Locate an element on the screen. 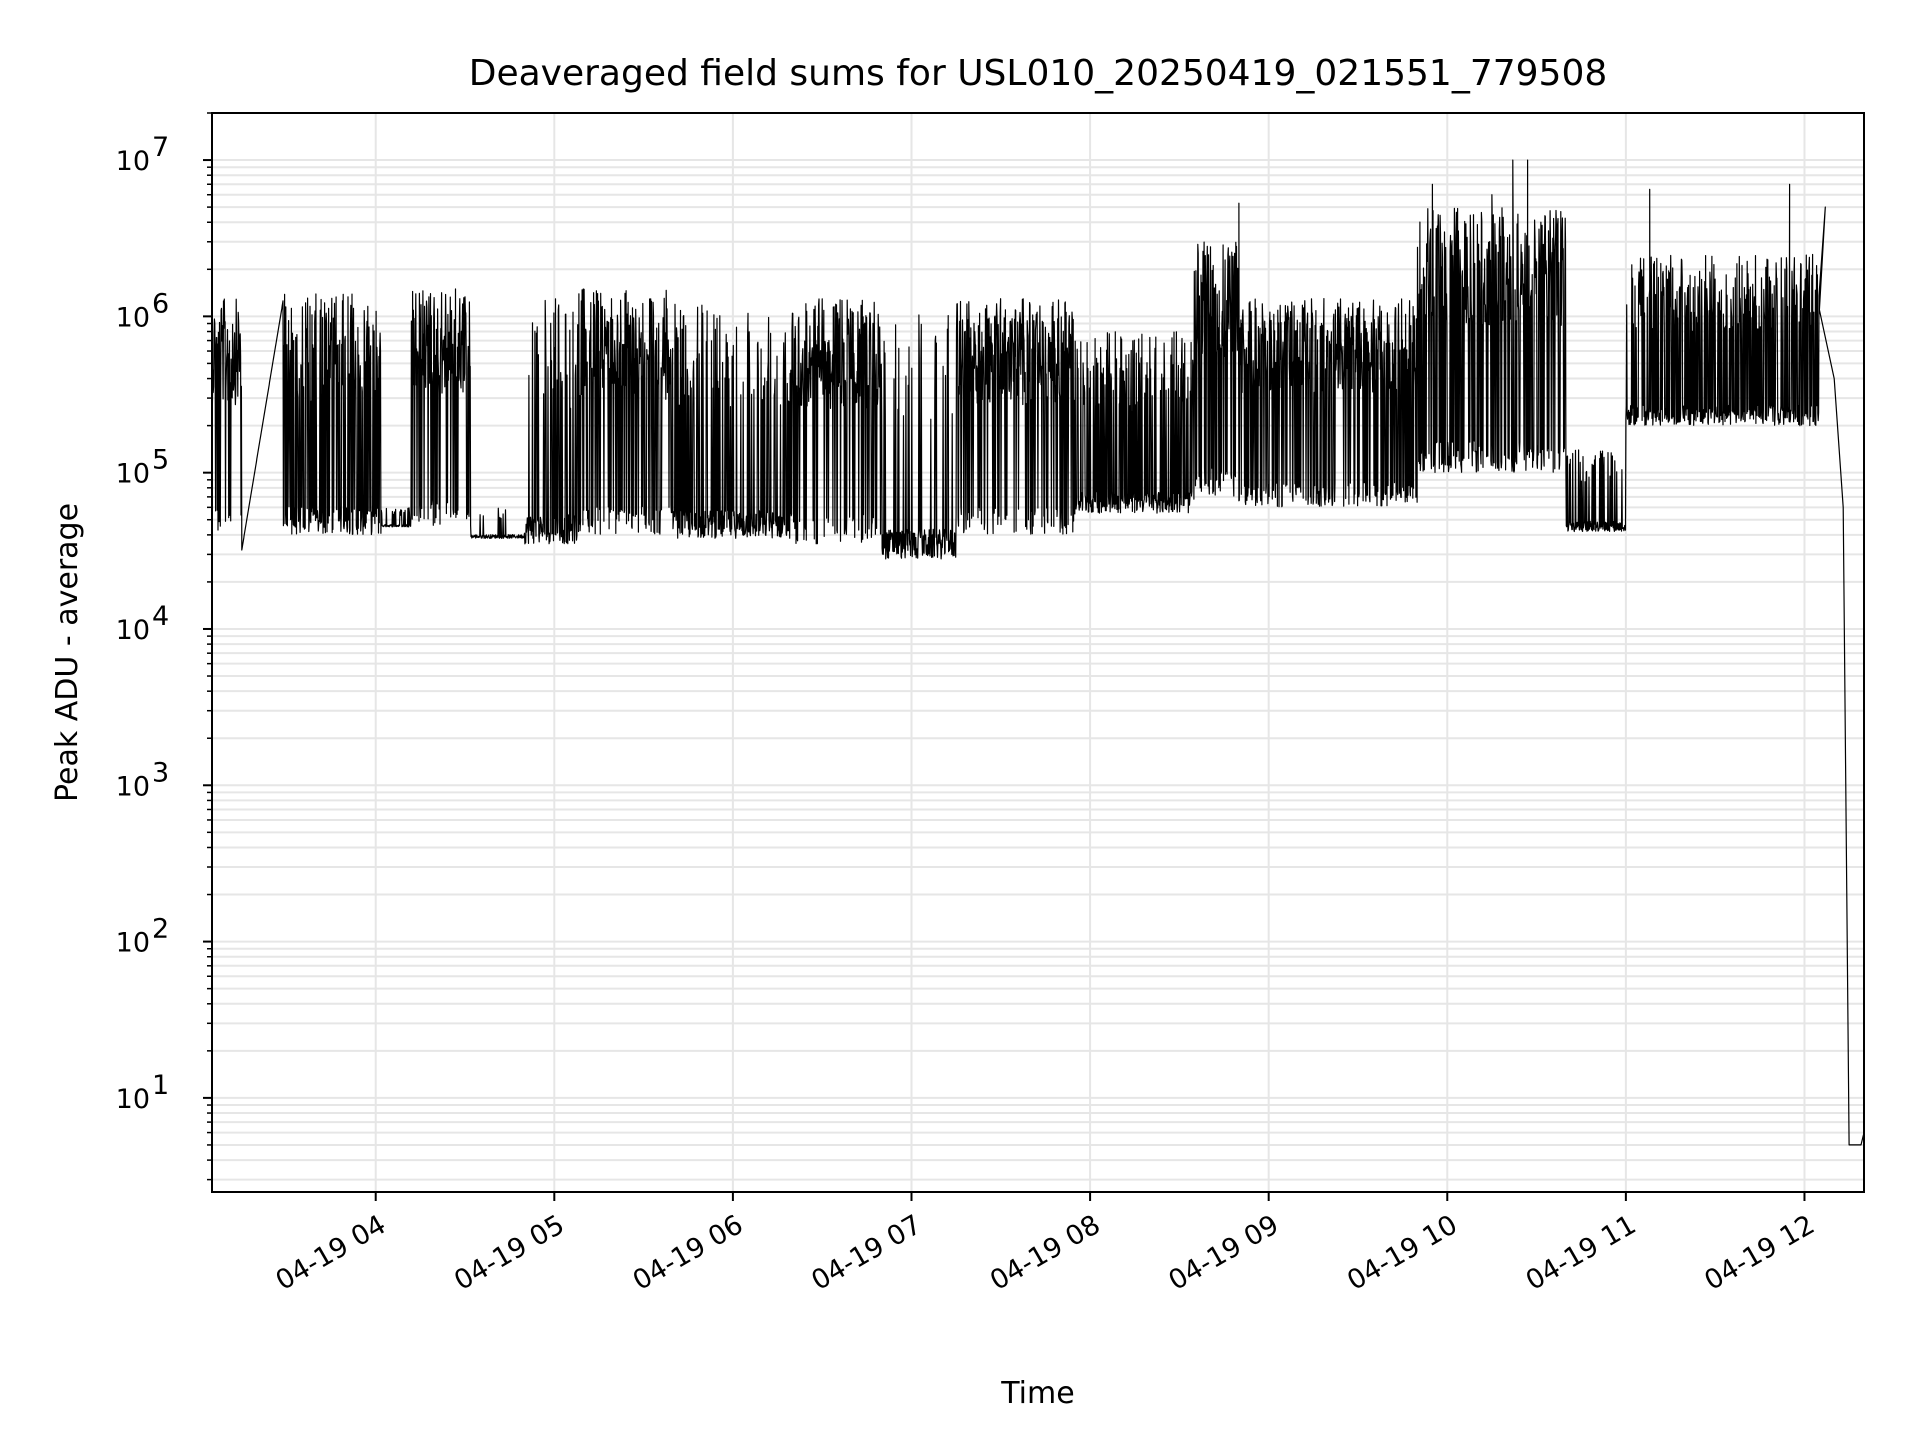  y-tick-exponent: 3 is located at coordinates (160, 772).